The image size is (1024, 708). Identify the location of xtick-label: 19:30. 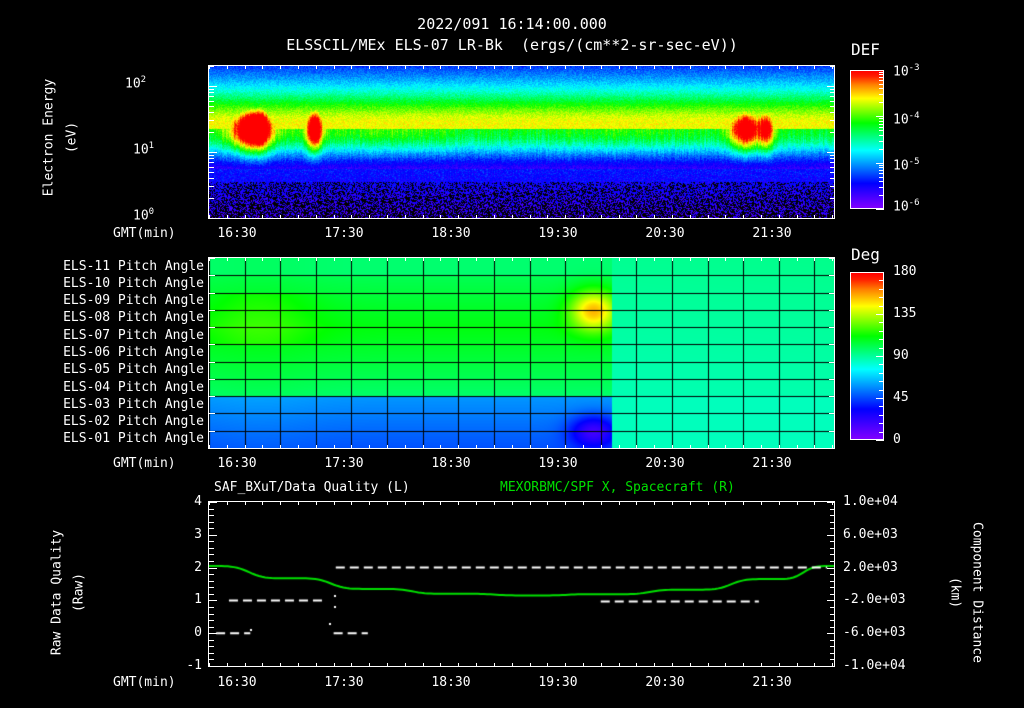
(558, 682).